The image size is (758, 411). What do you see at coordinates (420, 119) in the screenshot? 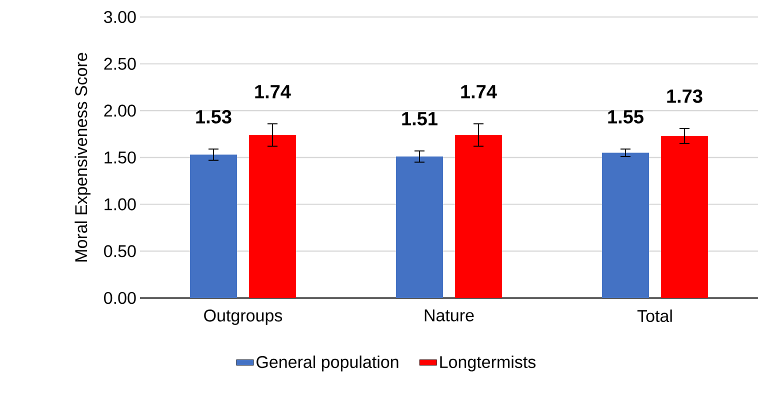
I see `data-label: 1.51` at bounding box center [420, 119].